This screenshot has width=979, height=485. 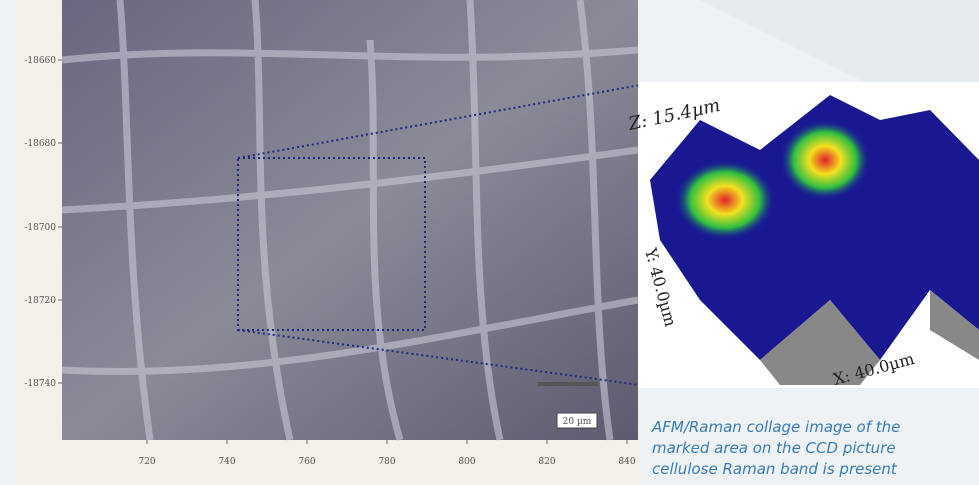 What do you see at coordinates (40, 61) in the screenshot?
I see `y-tick-label: -18660` at bounding box center [40, 61].